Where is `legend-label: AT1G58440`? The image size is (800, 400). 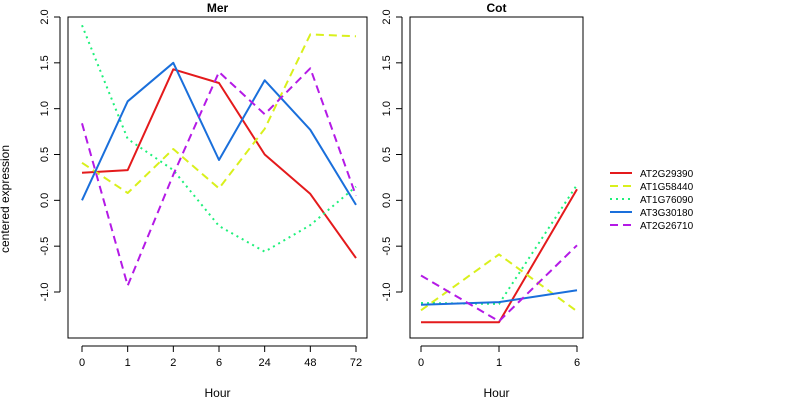
legend-label: AT1G58440 is located at coordinates (667, 187).